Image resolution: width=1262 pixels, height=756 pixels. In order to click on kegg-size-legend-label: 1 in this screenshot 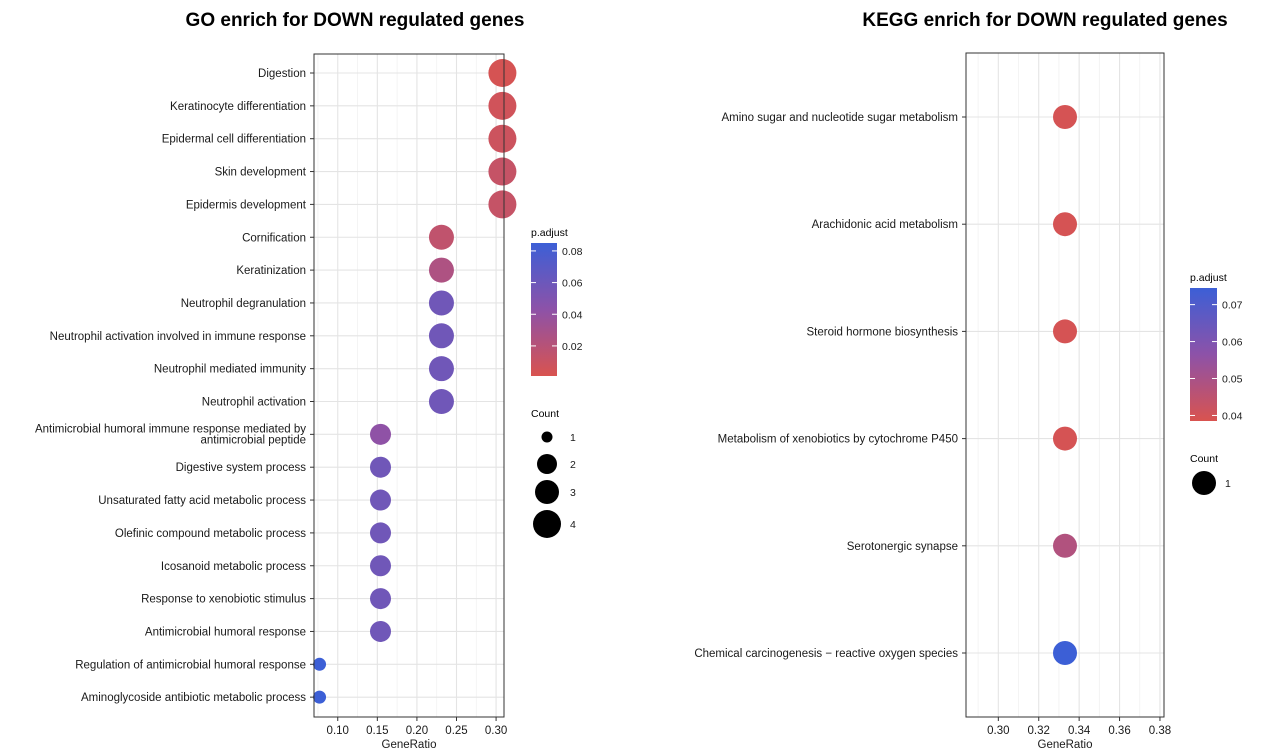, I will do `click(1228, 484)`.